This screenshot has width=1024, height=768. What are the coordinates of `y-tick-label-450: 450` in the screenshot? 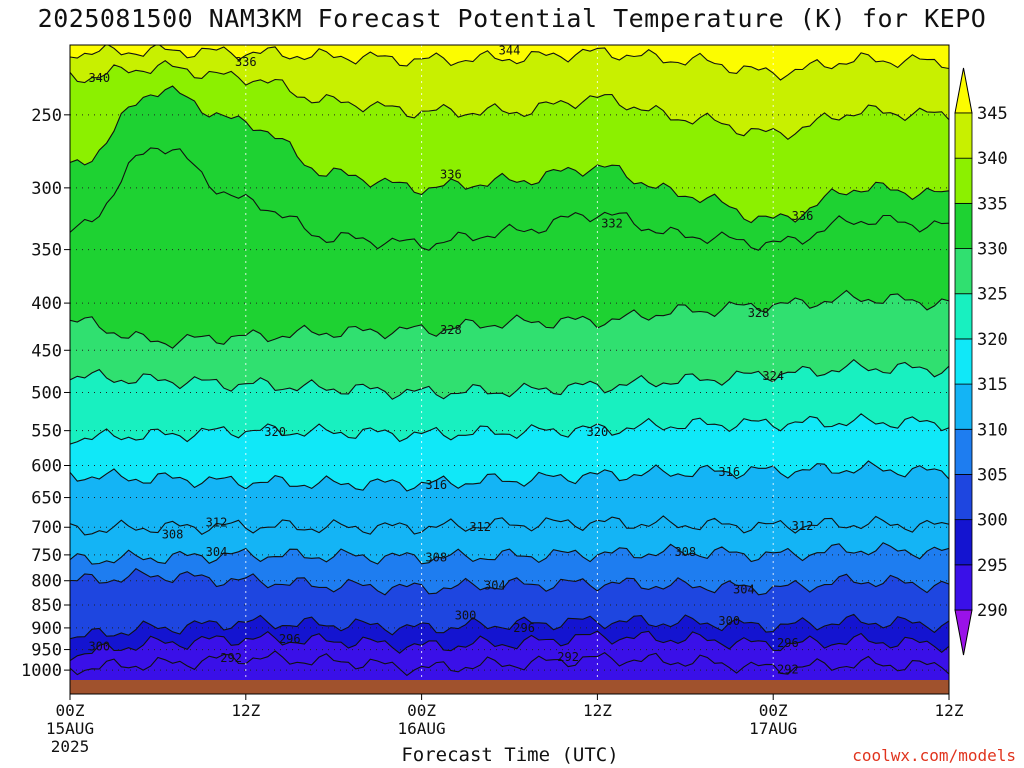 It's located at (46, 351).